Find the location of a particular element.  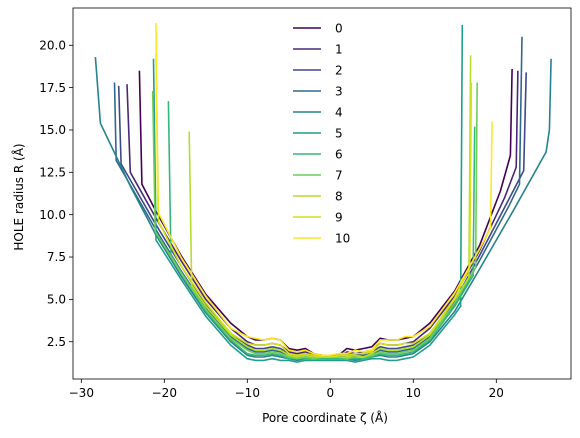

legend: 0 1 2 3 4 5 6 7 8 9 10 is located at coordinates (321, 134).